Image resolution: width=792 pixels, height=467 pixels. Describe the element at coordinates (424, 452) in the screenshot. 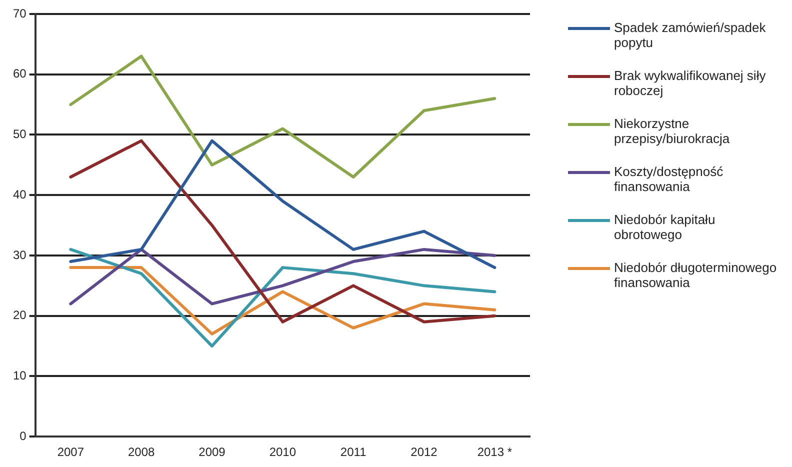

I see `x-tick-label: 2012` at that location.